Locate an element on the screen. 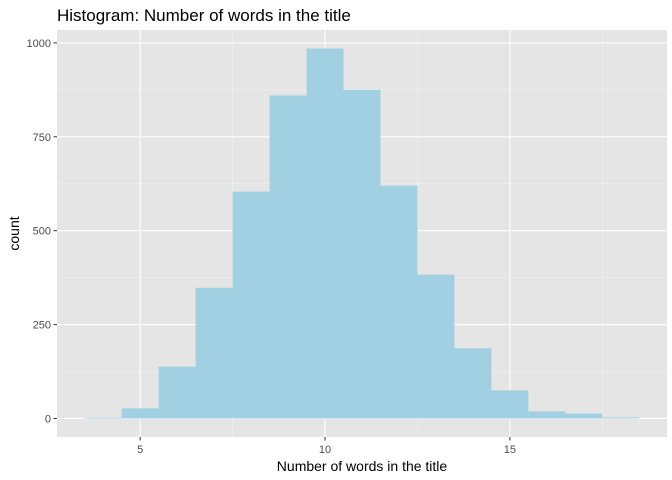  y-axis-title: count is located at coordinates (14, 233).